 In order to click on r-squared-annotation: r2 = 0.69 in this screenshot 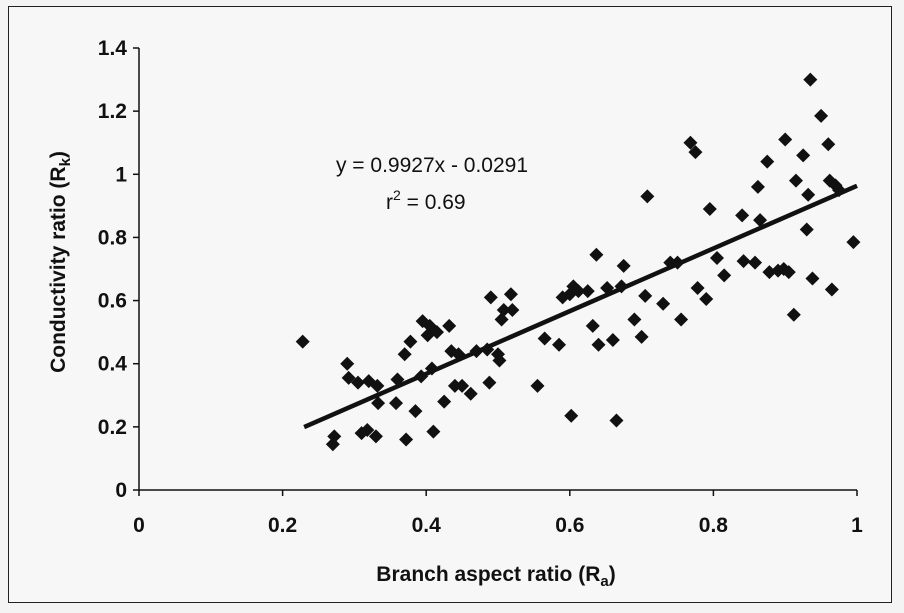, I will do `click(426, 200)`.